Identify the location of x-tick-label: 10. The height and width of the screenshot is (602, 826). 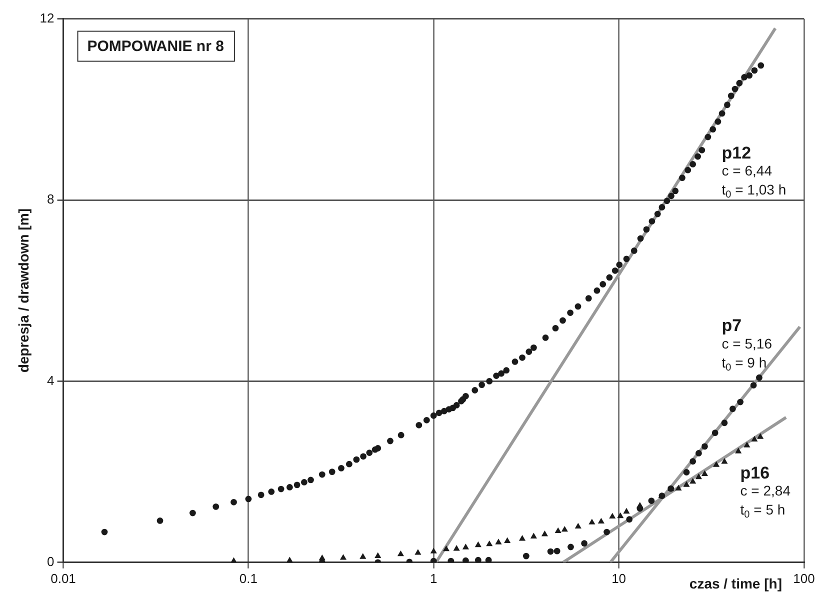
(619, 578).